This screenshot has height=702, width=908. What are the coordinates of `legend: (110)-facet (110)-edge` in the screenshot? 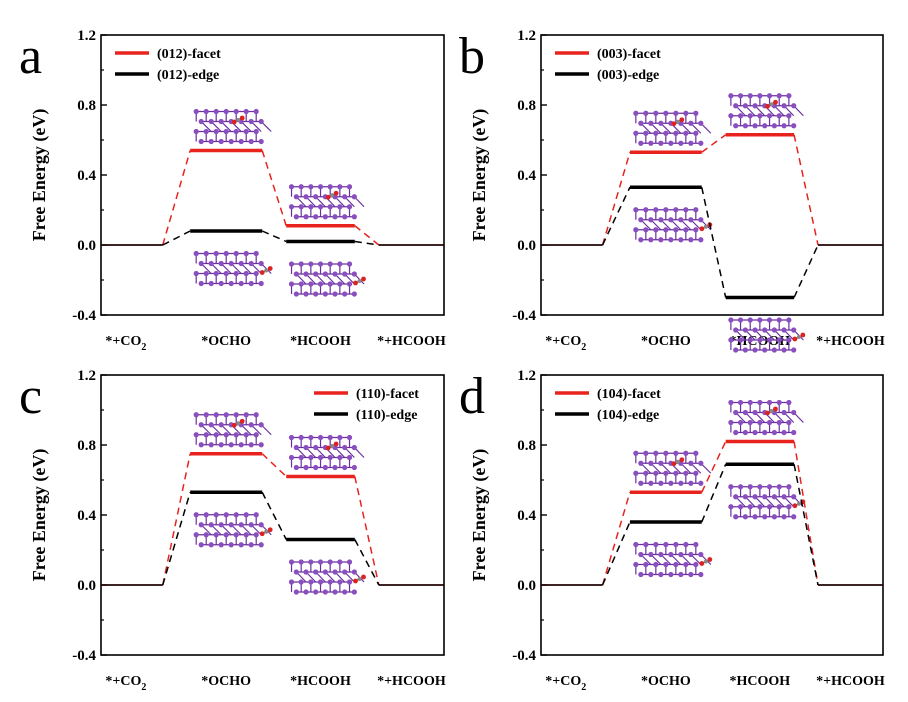 It's located at (366, 405).